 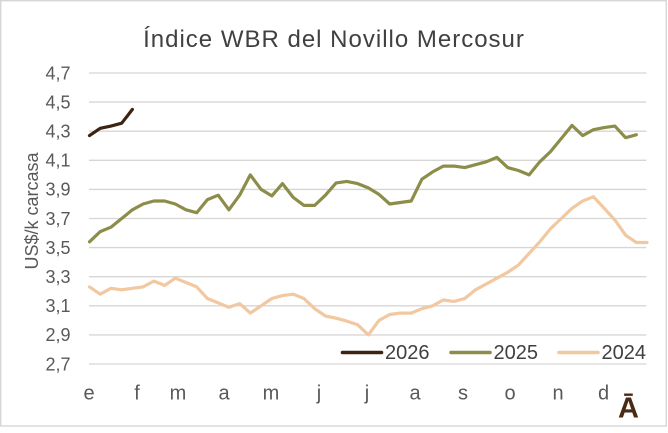 What do you see at coordinates (137, 394) in the screenshot?
I see `svg-text: f` at bounding box center [137, 394].